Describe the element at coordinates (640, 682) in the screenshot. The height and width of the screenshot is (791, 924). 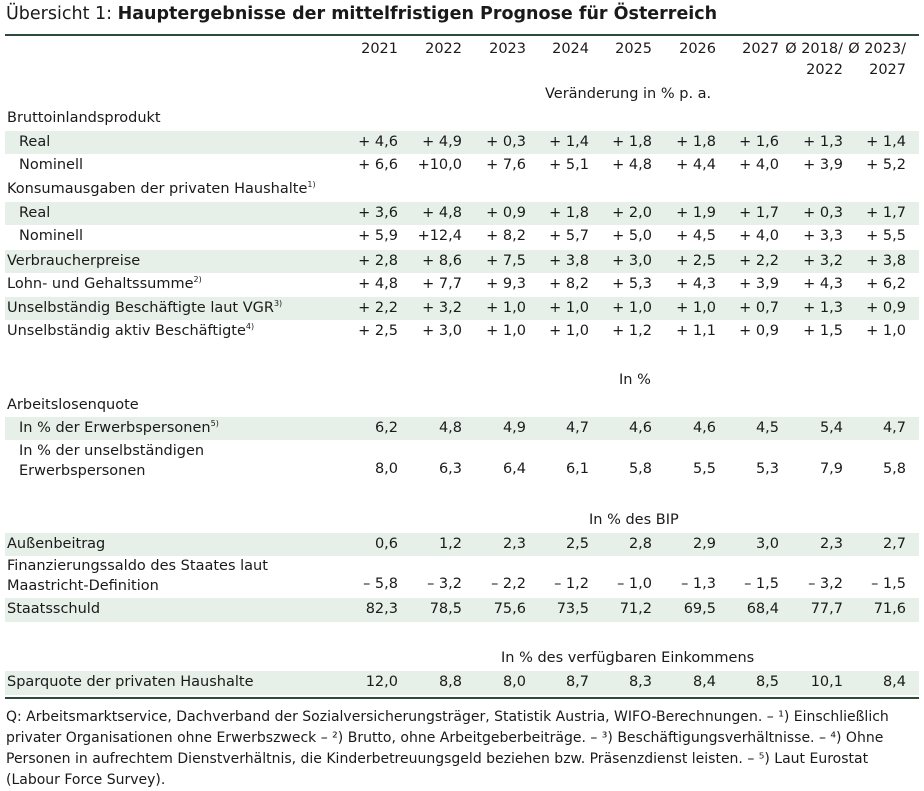
I see `table-cell: 8,3` at that location.